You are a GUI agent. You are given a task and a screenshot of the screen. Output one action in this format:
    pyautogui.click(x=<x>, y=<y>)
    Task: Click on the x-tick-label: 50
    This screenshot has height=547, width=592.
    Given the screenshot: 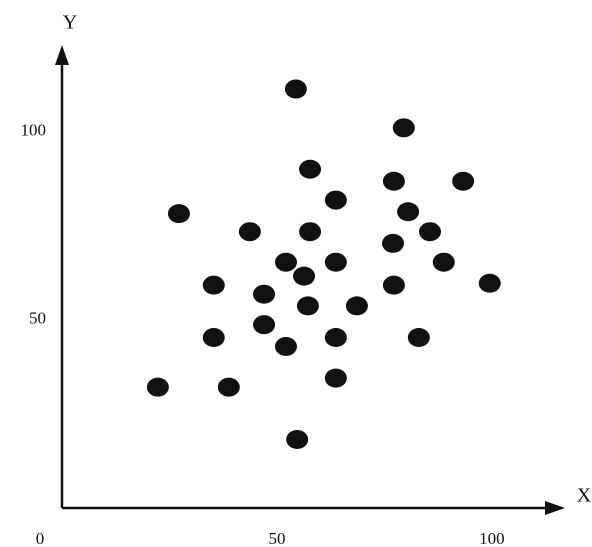 What is the action you would take?
    pyautogui.click(x=276, y=538)
    